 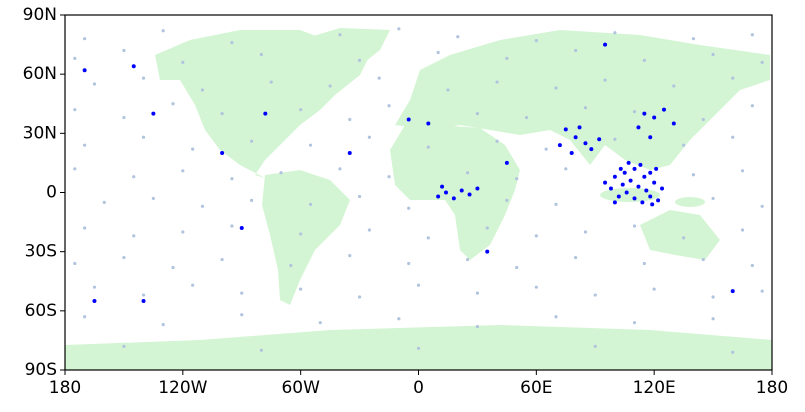 I want to click on y-tick-label: 30N, so click(x=40, y=133).